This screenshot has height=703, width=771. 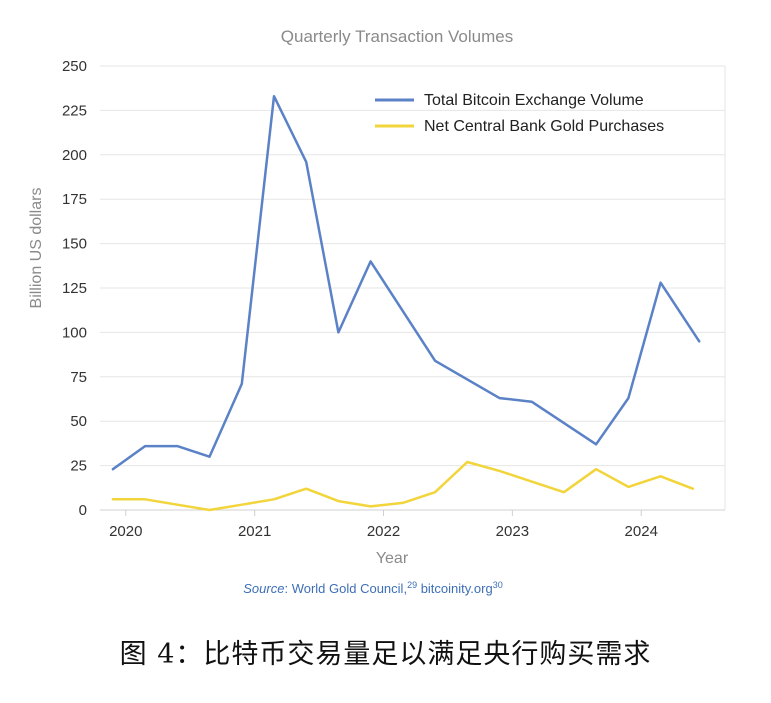 I want to click on x-tick-label: 2022, so click(x=383, y=531).